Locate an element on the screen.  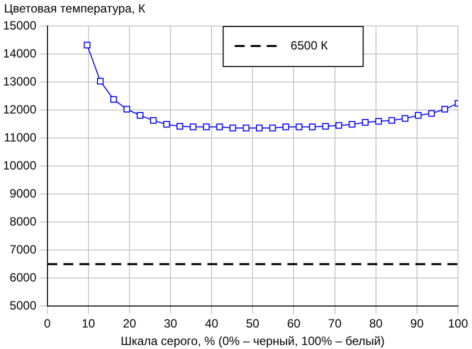
legend-label: 6500 К is located at coordinates (309, 45).